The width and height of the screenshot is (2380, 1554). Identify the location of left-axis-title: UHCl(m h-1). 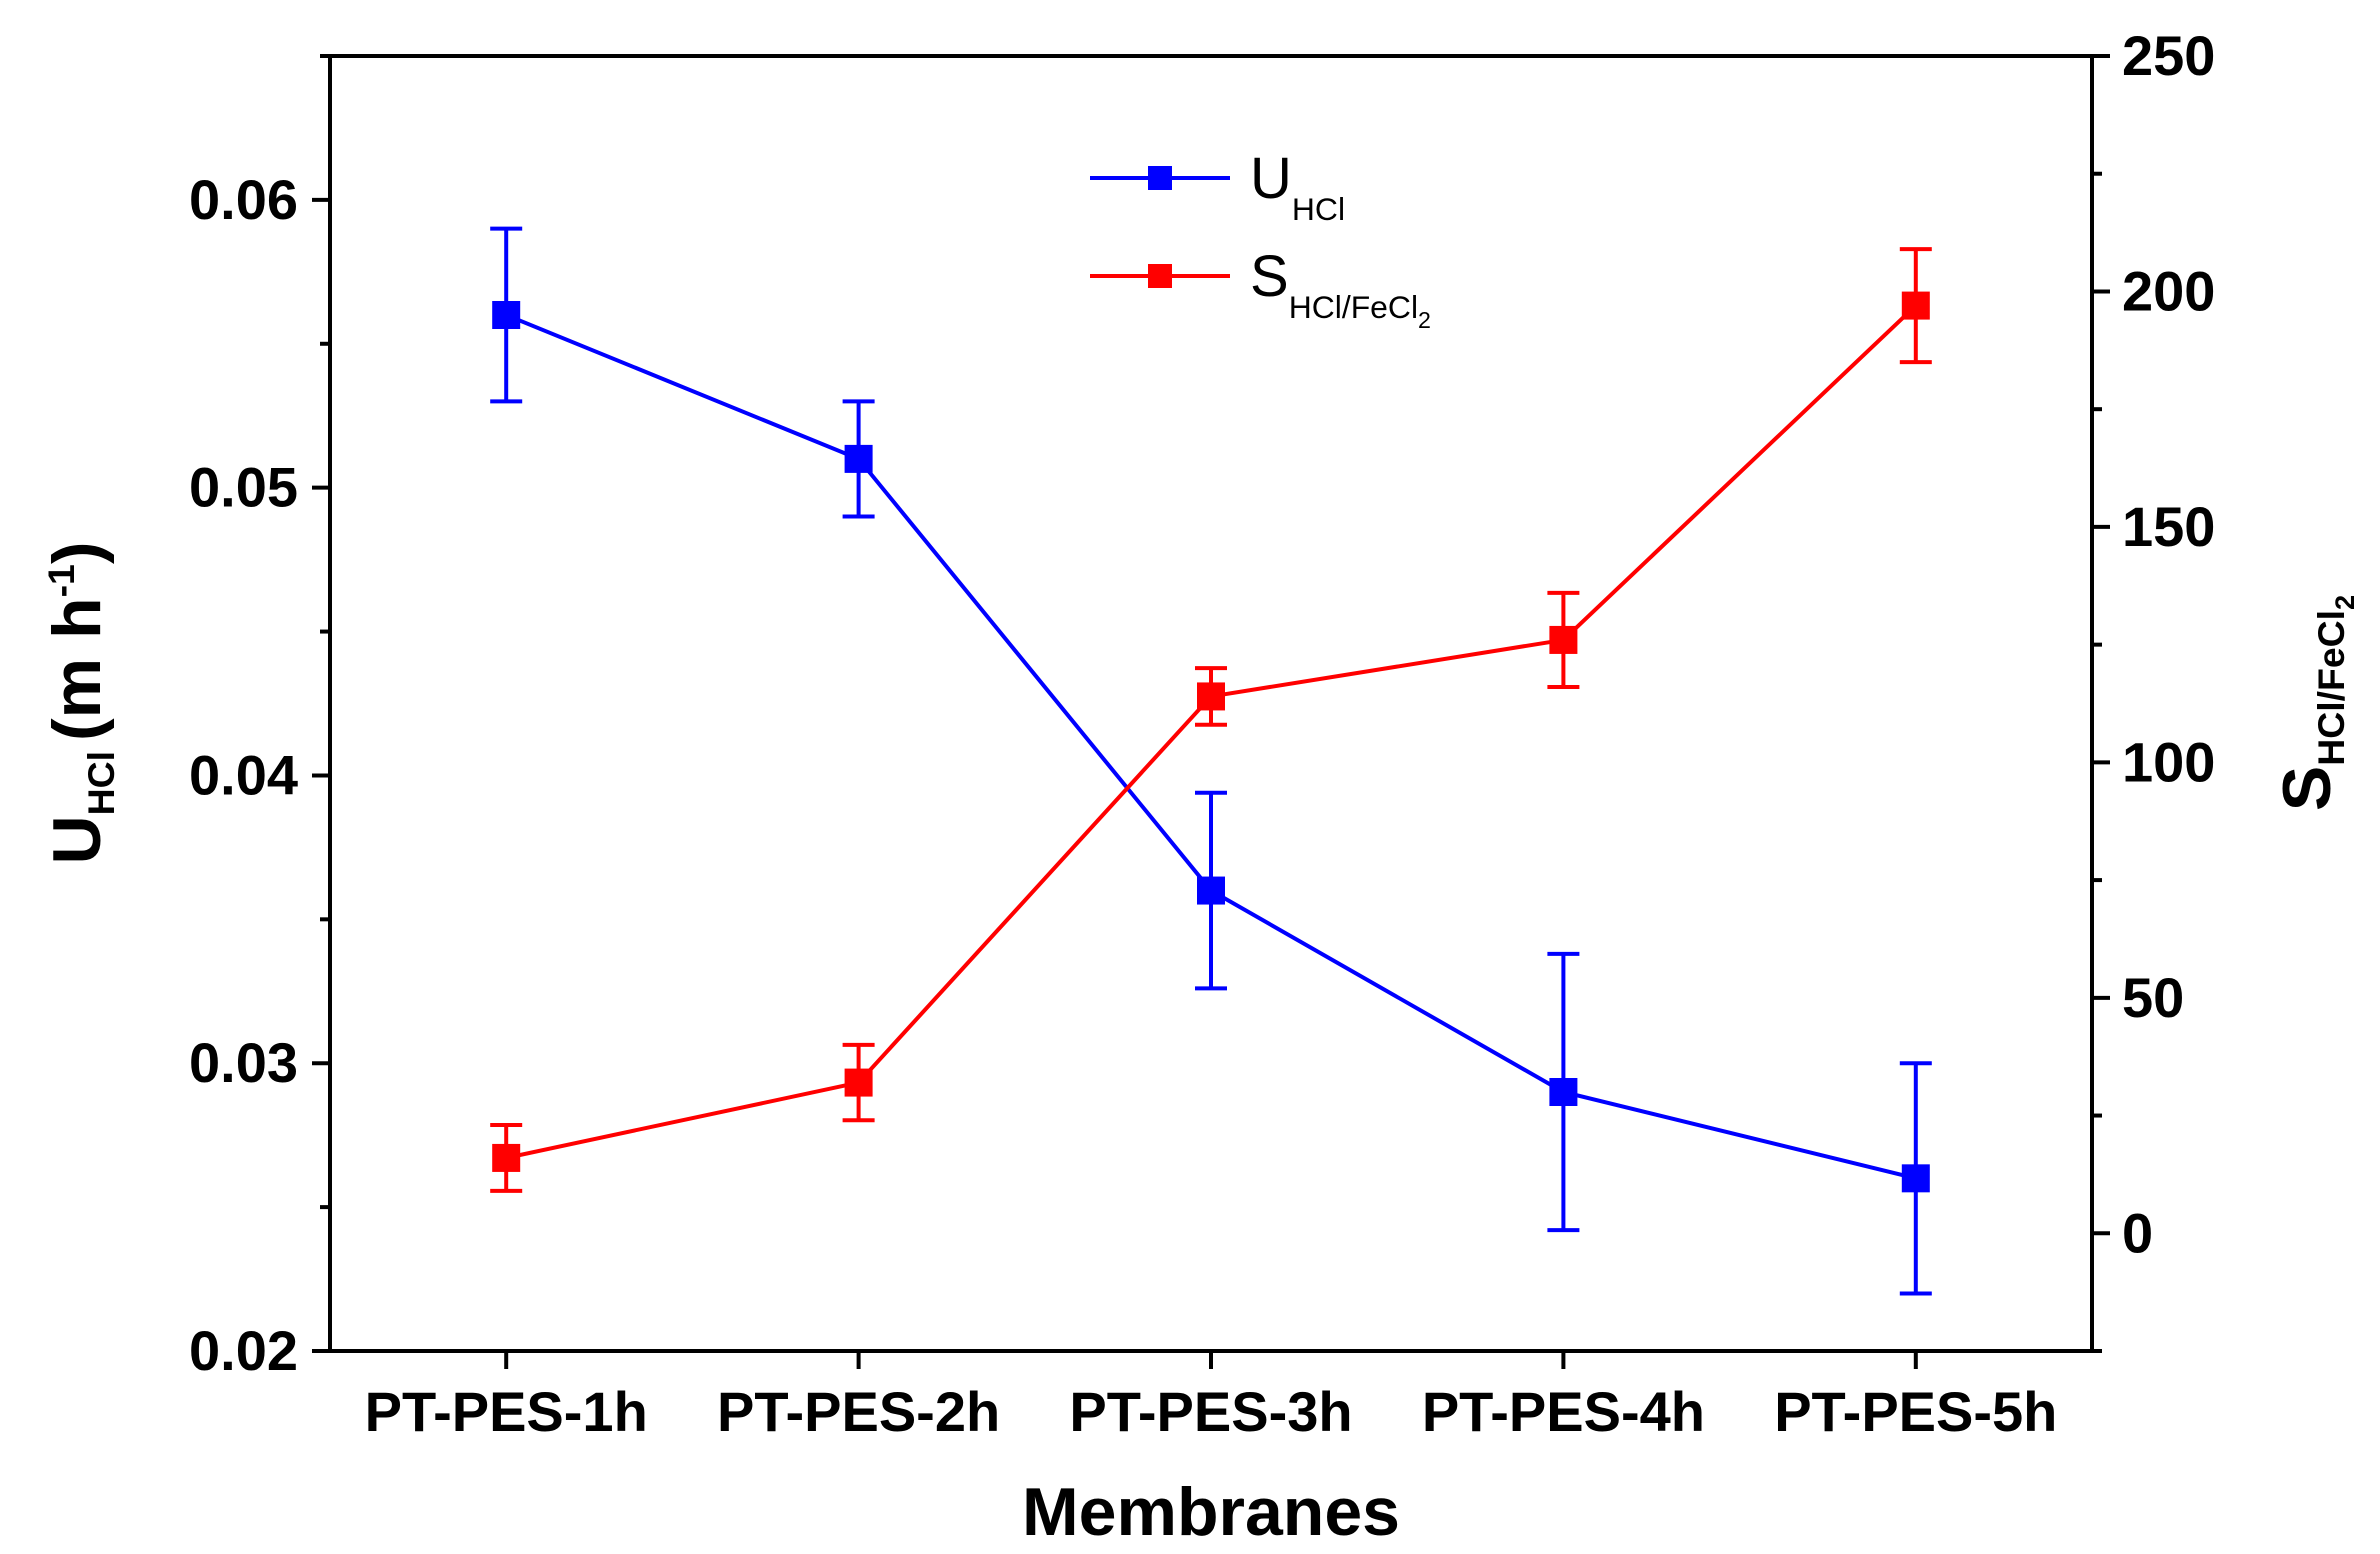
(80, 703).